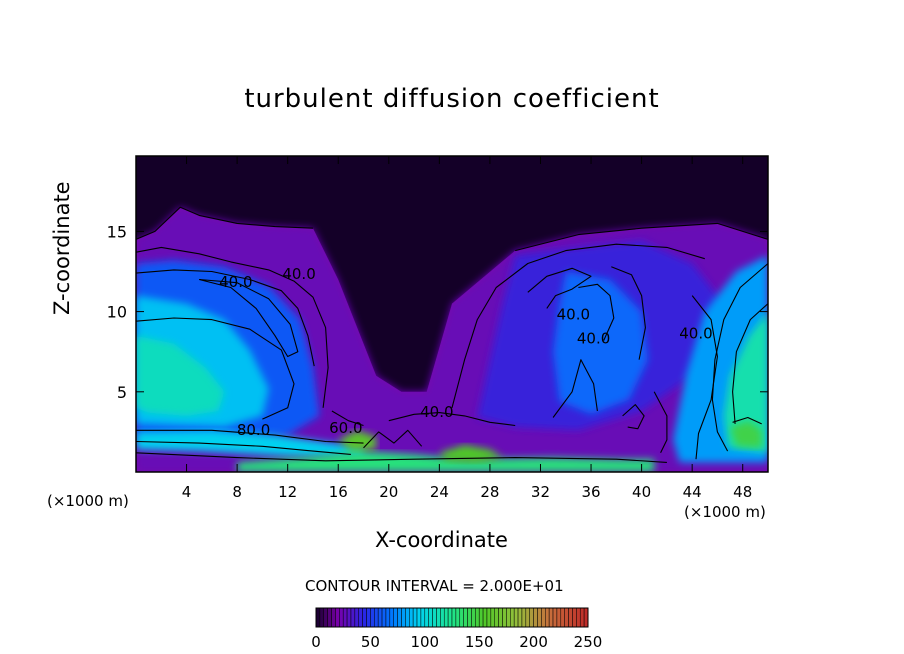 The width and height of the screenshot is (904, 654). Describe the element at coordinates (573, 314) in the screenshot. I see `contour-label-6: 40.0` at that location.